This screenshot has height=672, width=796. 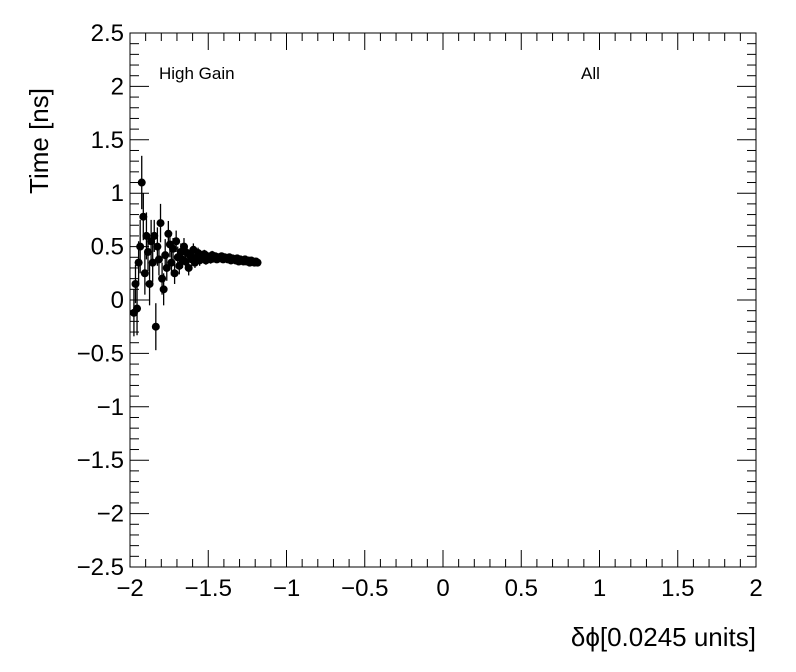 What do you see at coordinates (442, 588) in the screenshot?
I see `x-tick-label: 0` at bounding box center [442, 588].